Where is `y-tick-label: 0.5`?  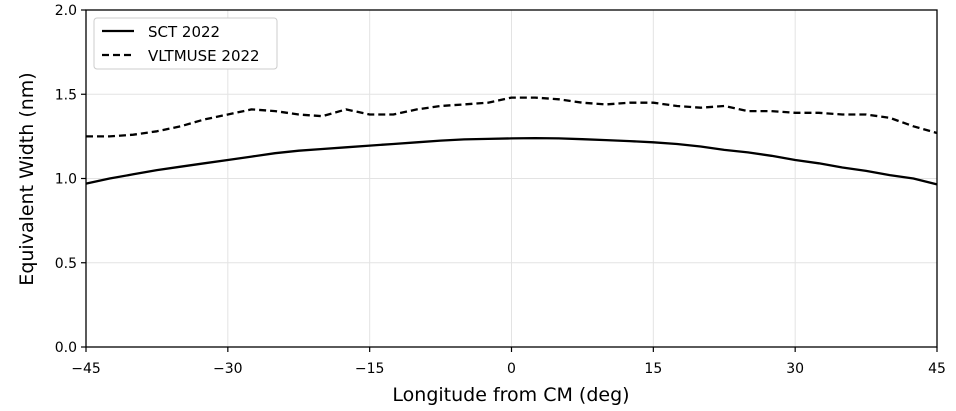
y-tick-label: 0.5 is located at coordinates (66, 264).